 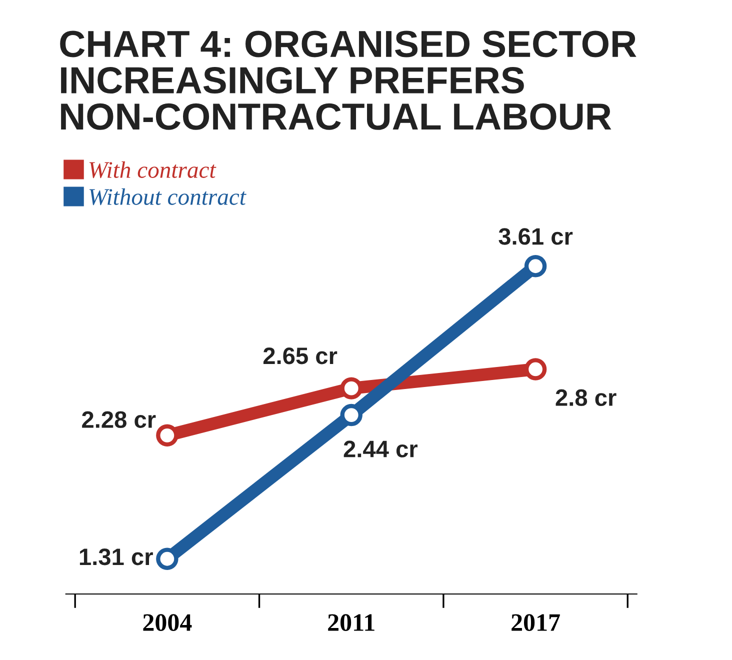 What do you see at coordinates (536, 623) in the screenshot?
I see `x-tick-label: 2017` at bounding box center [536, 623].